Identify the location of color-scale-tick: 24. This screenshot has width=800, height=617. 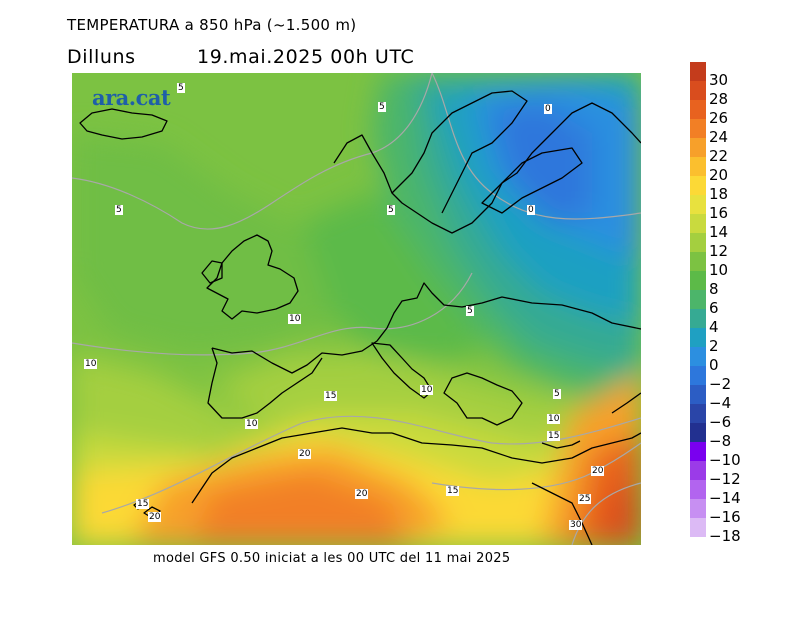
(719, 137).